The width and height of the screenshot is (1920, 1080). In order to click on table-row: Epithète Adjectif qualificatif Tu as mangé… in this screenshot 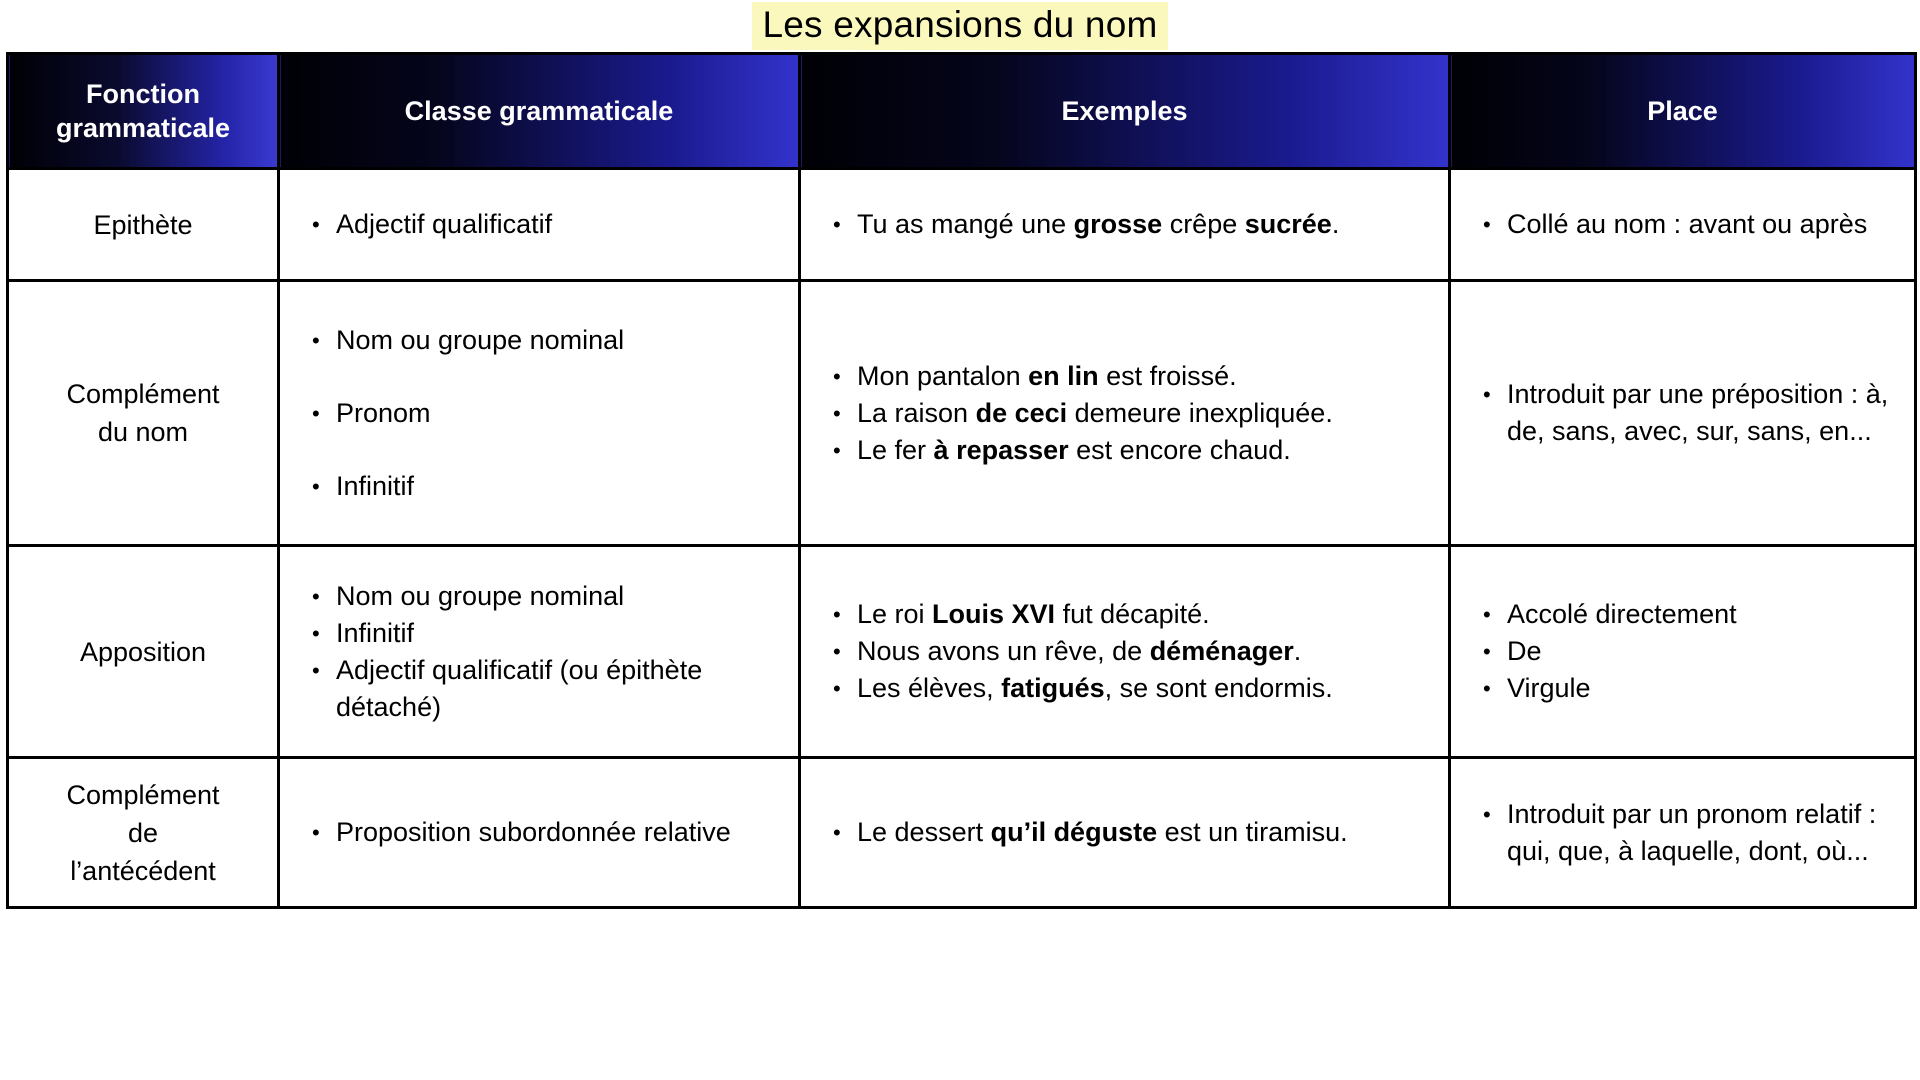, I will do `click(961, 224)`.